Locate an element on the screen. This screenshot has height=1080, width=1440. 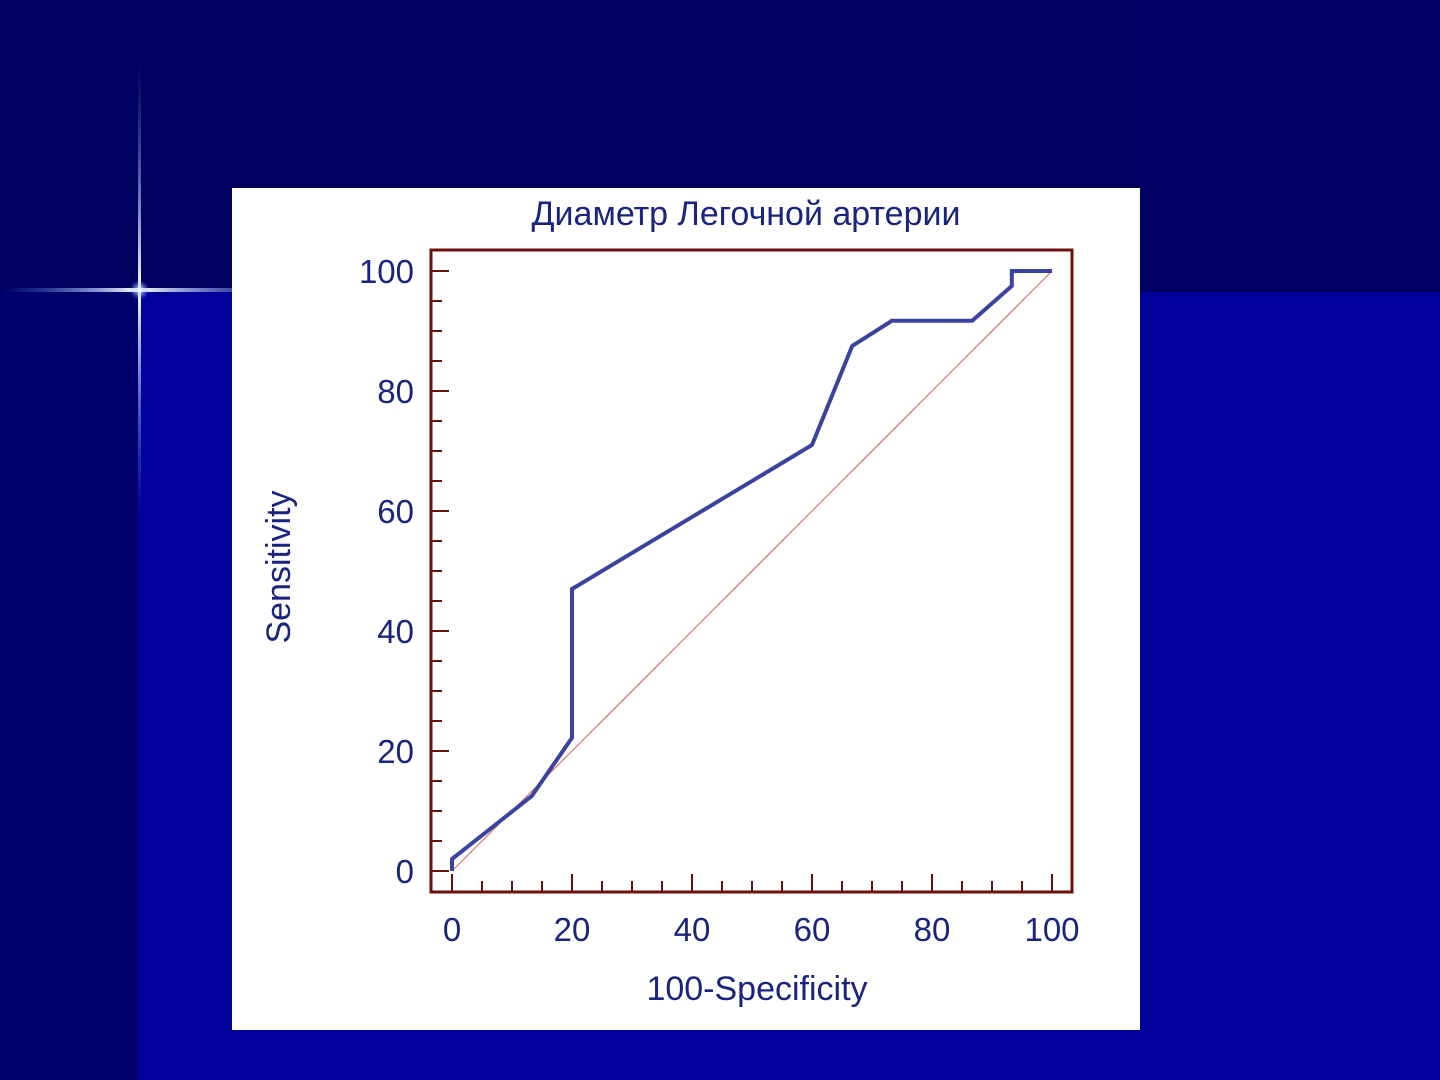
x-axis-label: 100-Specificity is located at coordinates (756, 989).